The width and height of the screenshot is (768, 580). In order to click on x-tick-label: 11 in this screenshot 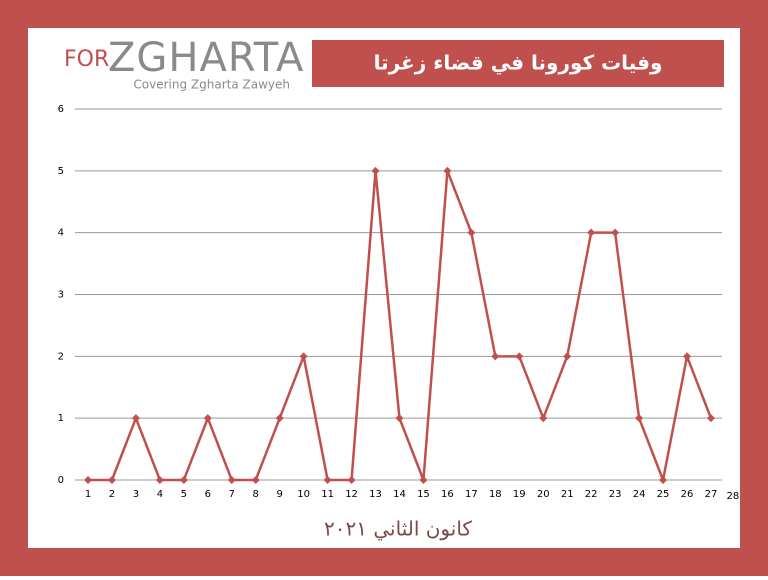, I will do `click(327, 494)`.